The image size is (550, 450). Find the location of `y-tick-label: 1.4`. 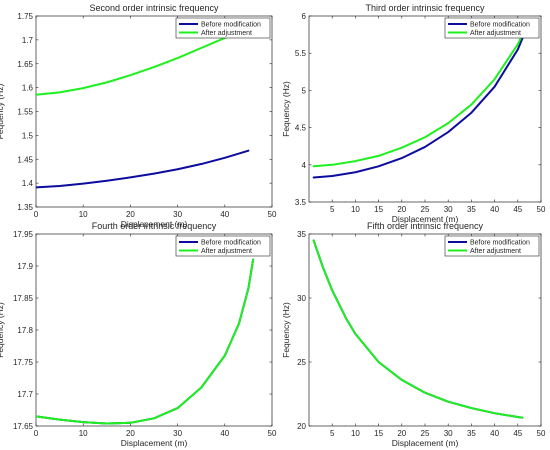

y-tick-label: 1.4 is located at coordinates (28, 183).